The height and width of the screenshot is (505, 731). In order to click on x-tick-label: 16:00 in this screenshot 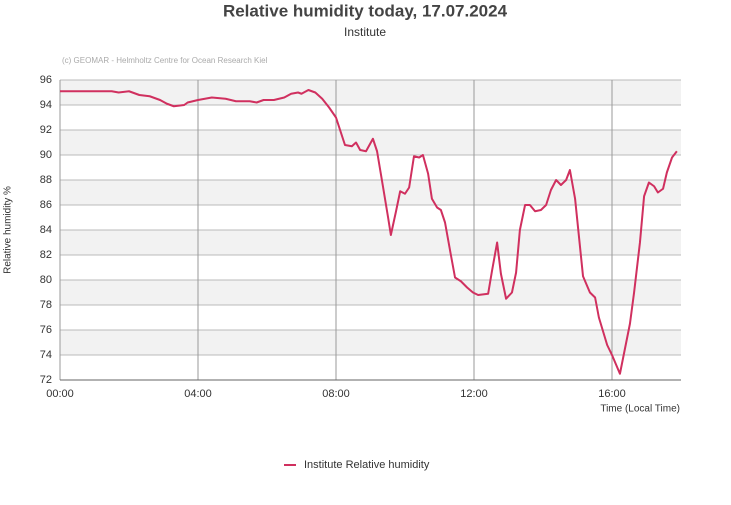, I will do `click(612, 394)`.